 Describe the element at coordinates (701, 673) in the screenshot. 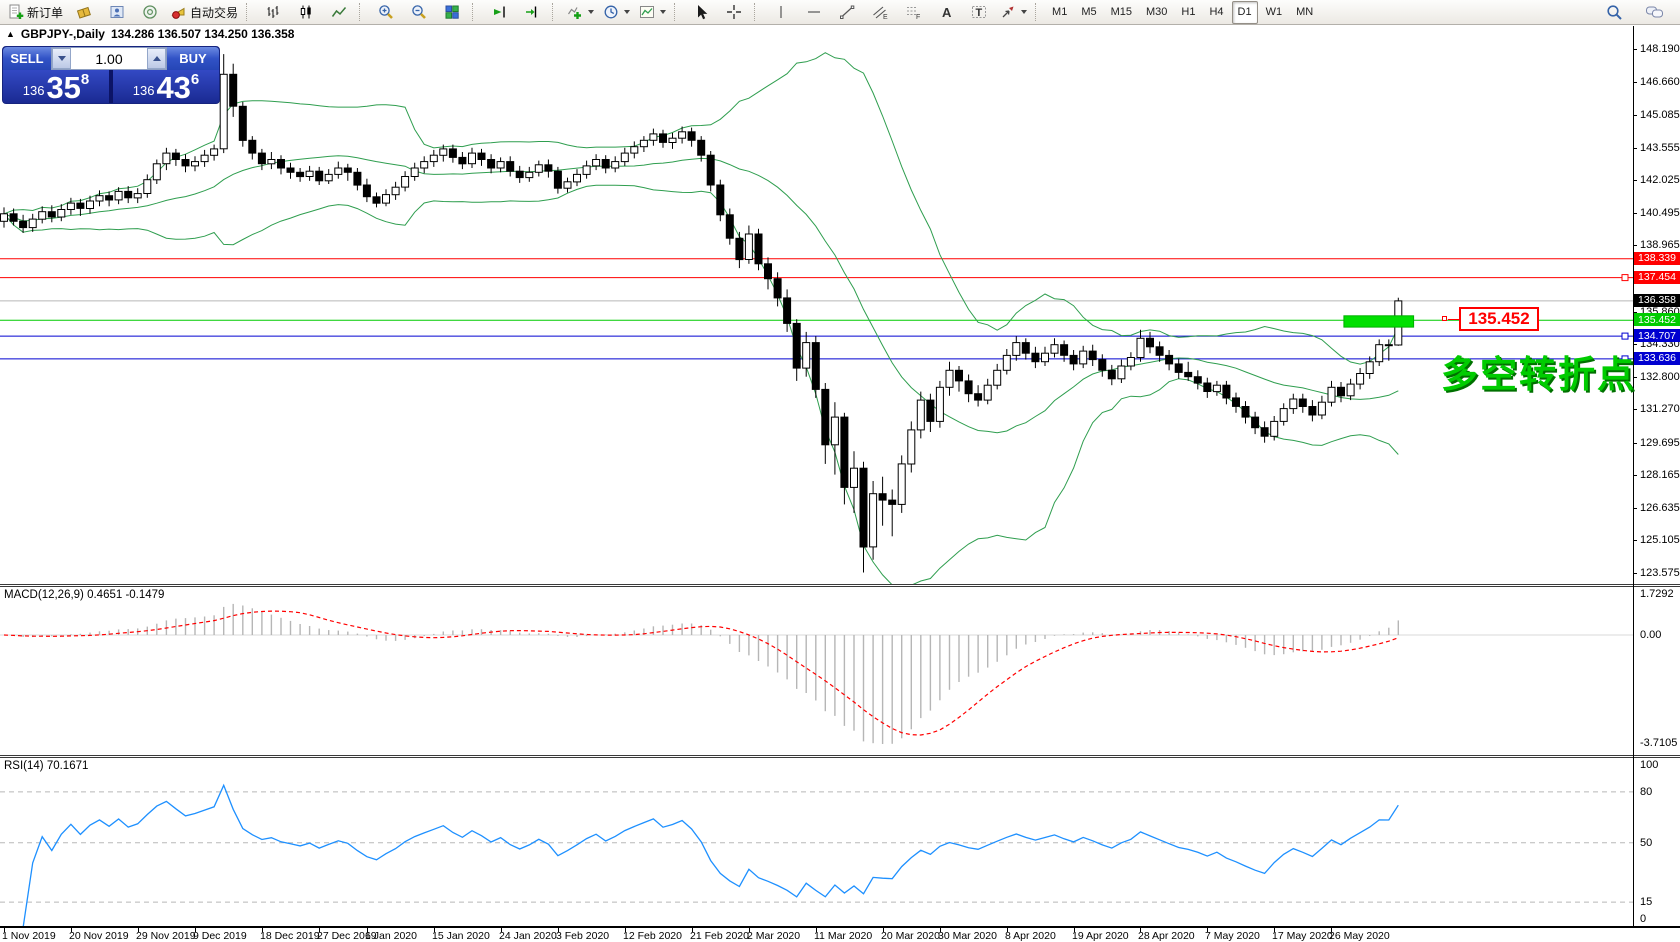

I see `macd-signal-line` at that location.